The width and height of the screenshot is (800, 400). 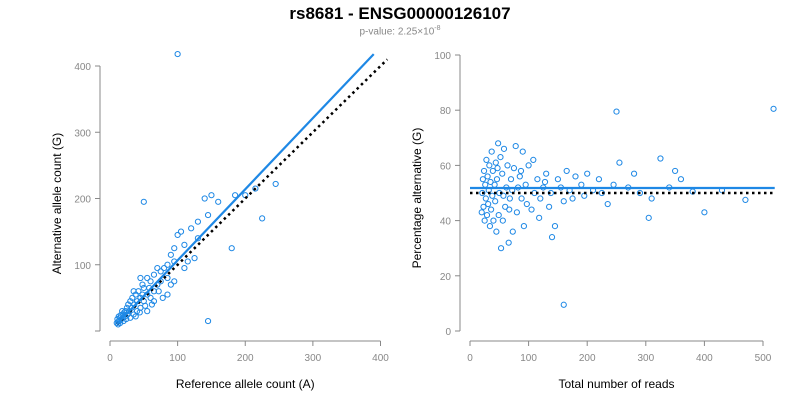 What do you see at coordinates (110, 358) in the screenshot?
I see `x-tick-label: 0` at bounding box center [110, 358].